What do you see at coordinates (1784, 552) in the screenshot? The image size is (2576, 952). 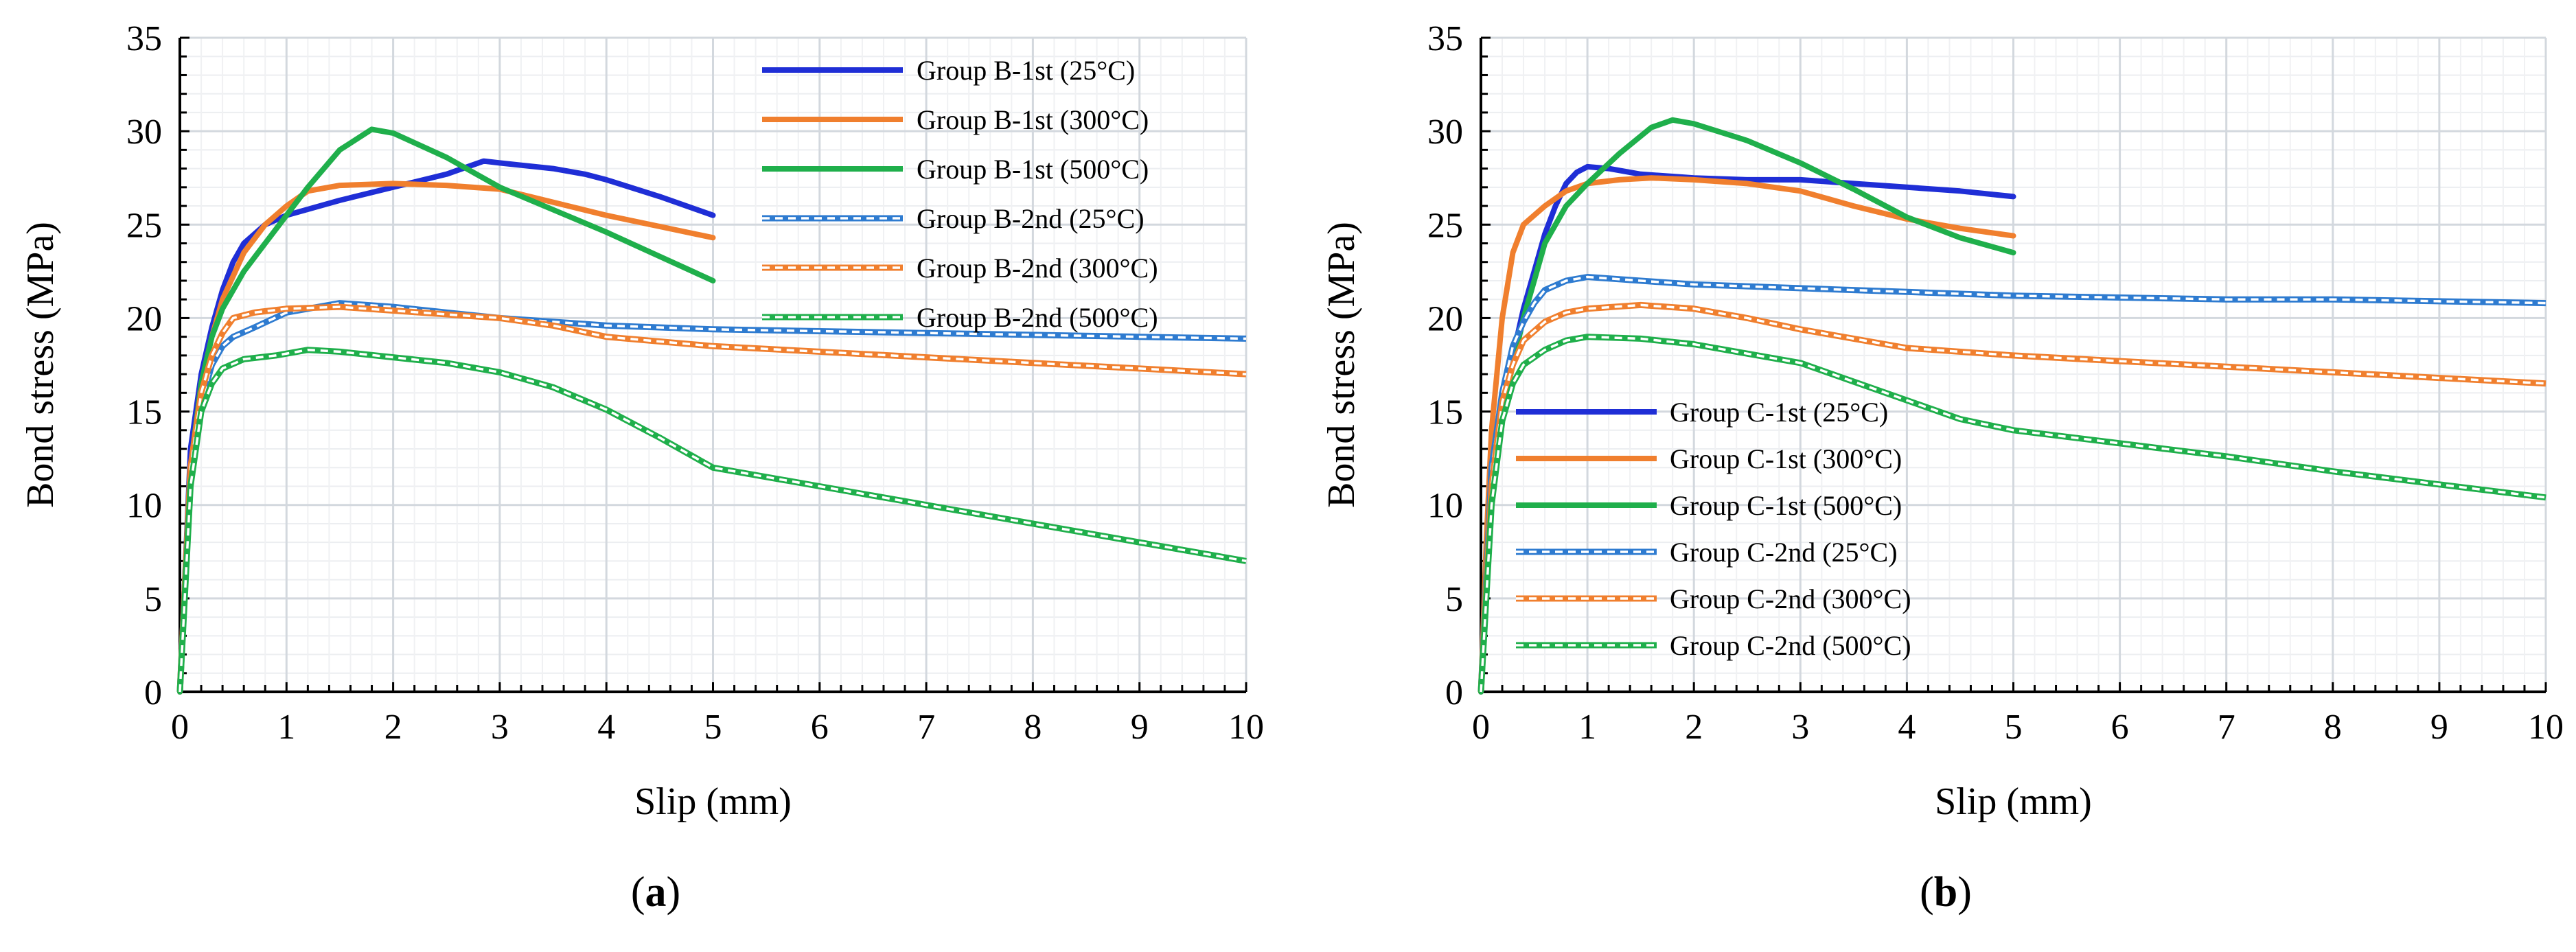 I see `legend-label: Group C-2nd (25°C)` at bounding box center [1784, 552].